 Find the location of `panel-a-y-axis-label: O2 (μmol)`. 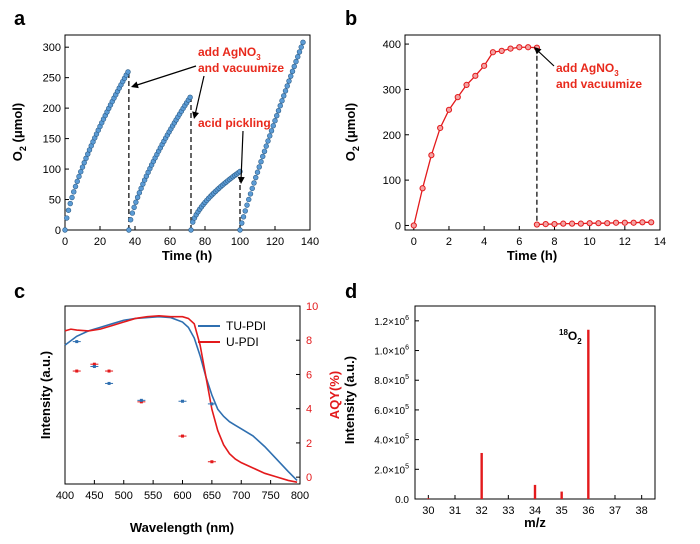

panel-a-y-axis-label: O2 (μmol) is located at coordinates (19, 132).